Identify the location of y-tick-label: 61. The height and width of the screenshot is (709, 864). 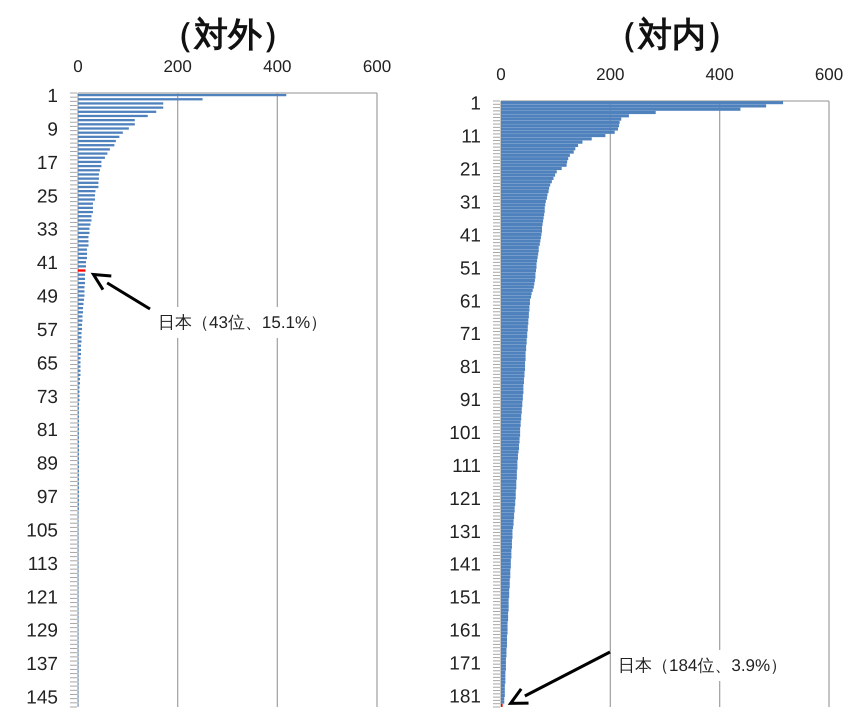
(470, 301).